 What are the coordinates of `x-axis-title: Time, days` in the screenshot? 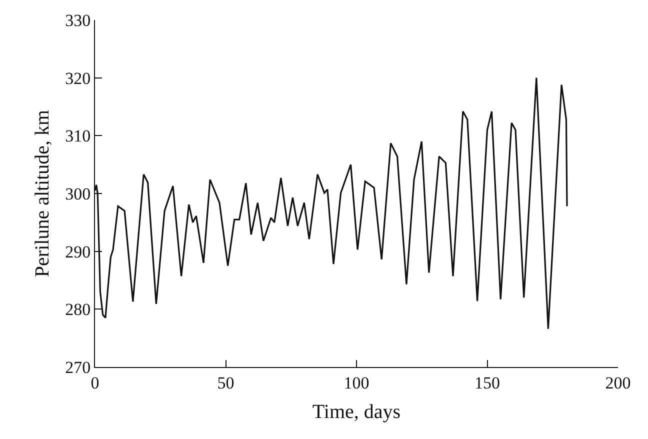 It's located at (356, 411).